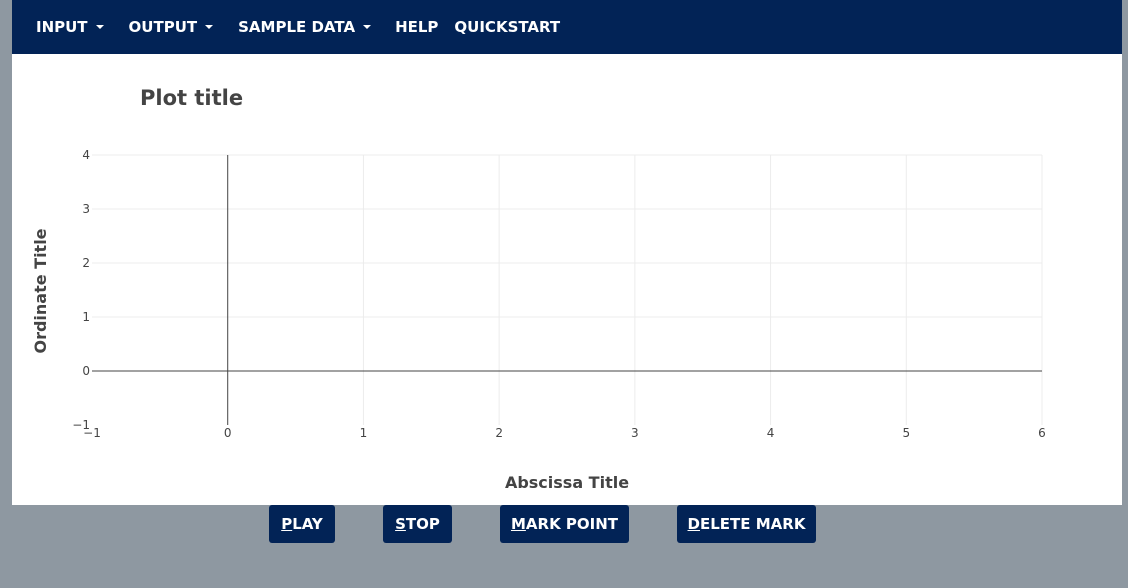 The width and height of the screenshot is (1128, 588). I want to click on play-button: P LAY, so click(302, 524).